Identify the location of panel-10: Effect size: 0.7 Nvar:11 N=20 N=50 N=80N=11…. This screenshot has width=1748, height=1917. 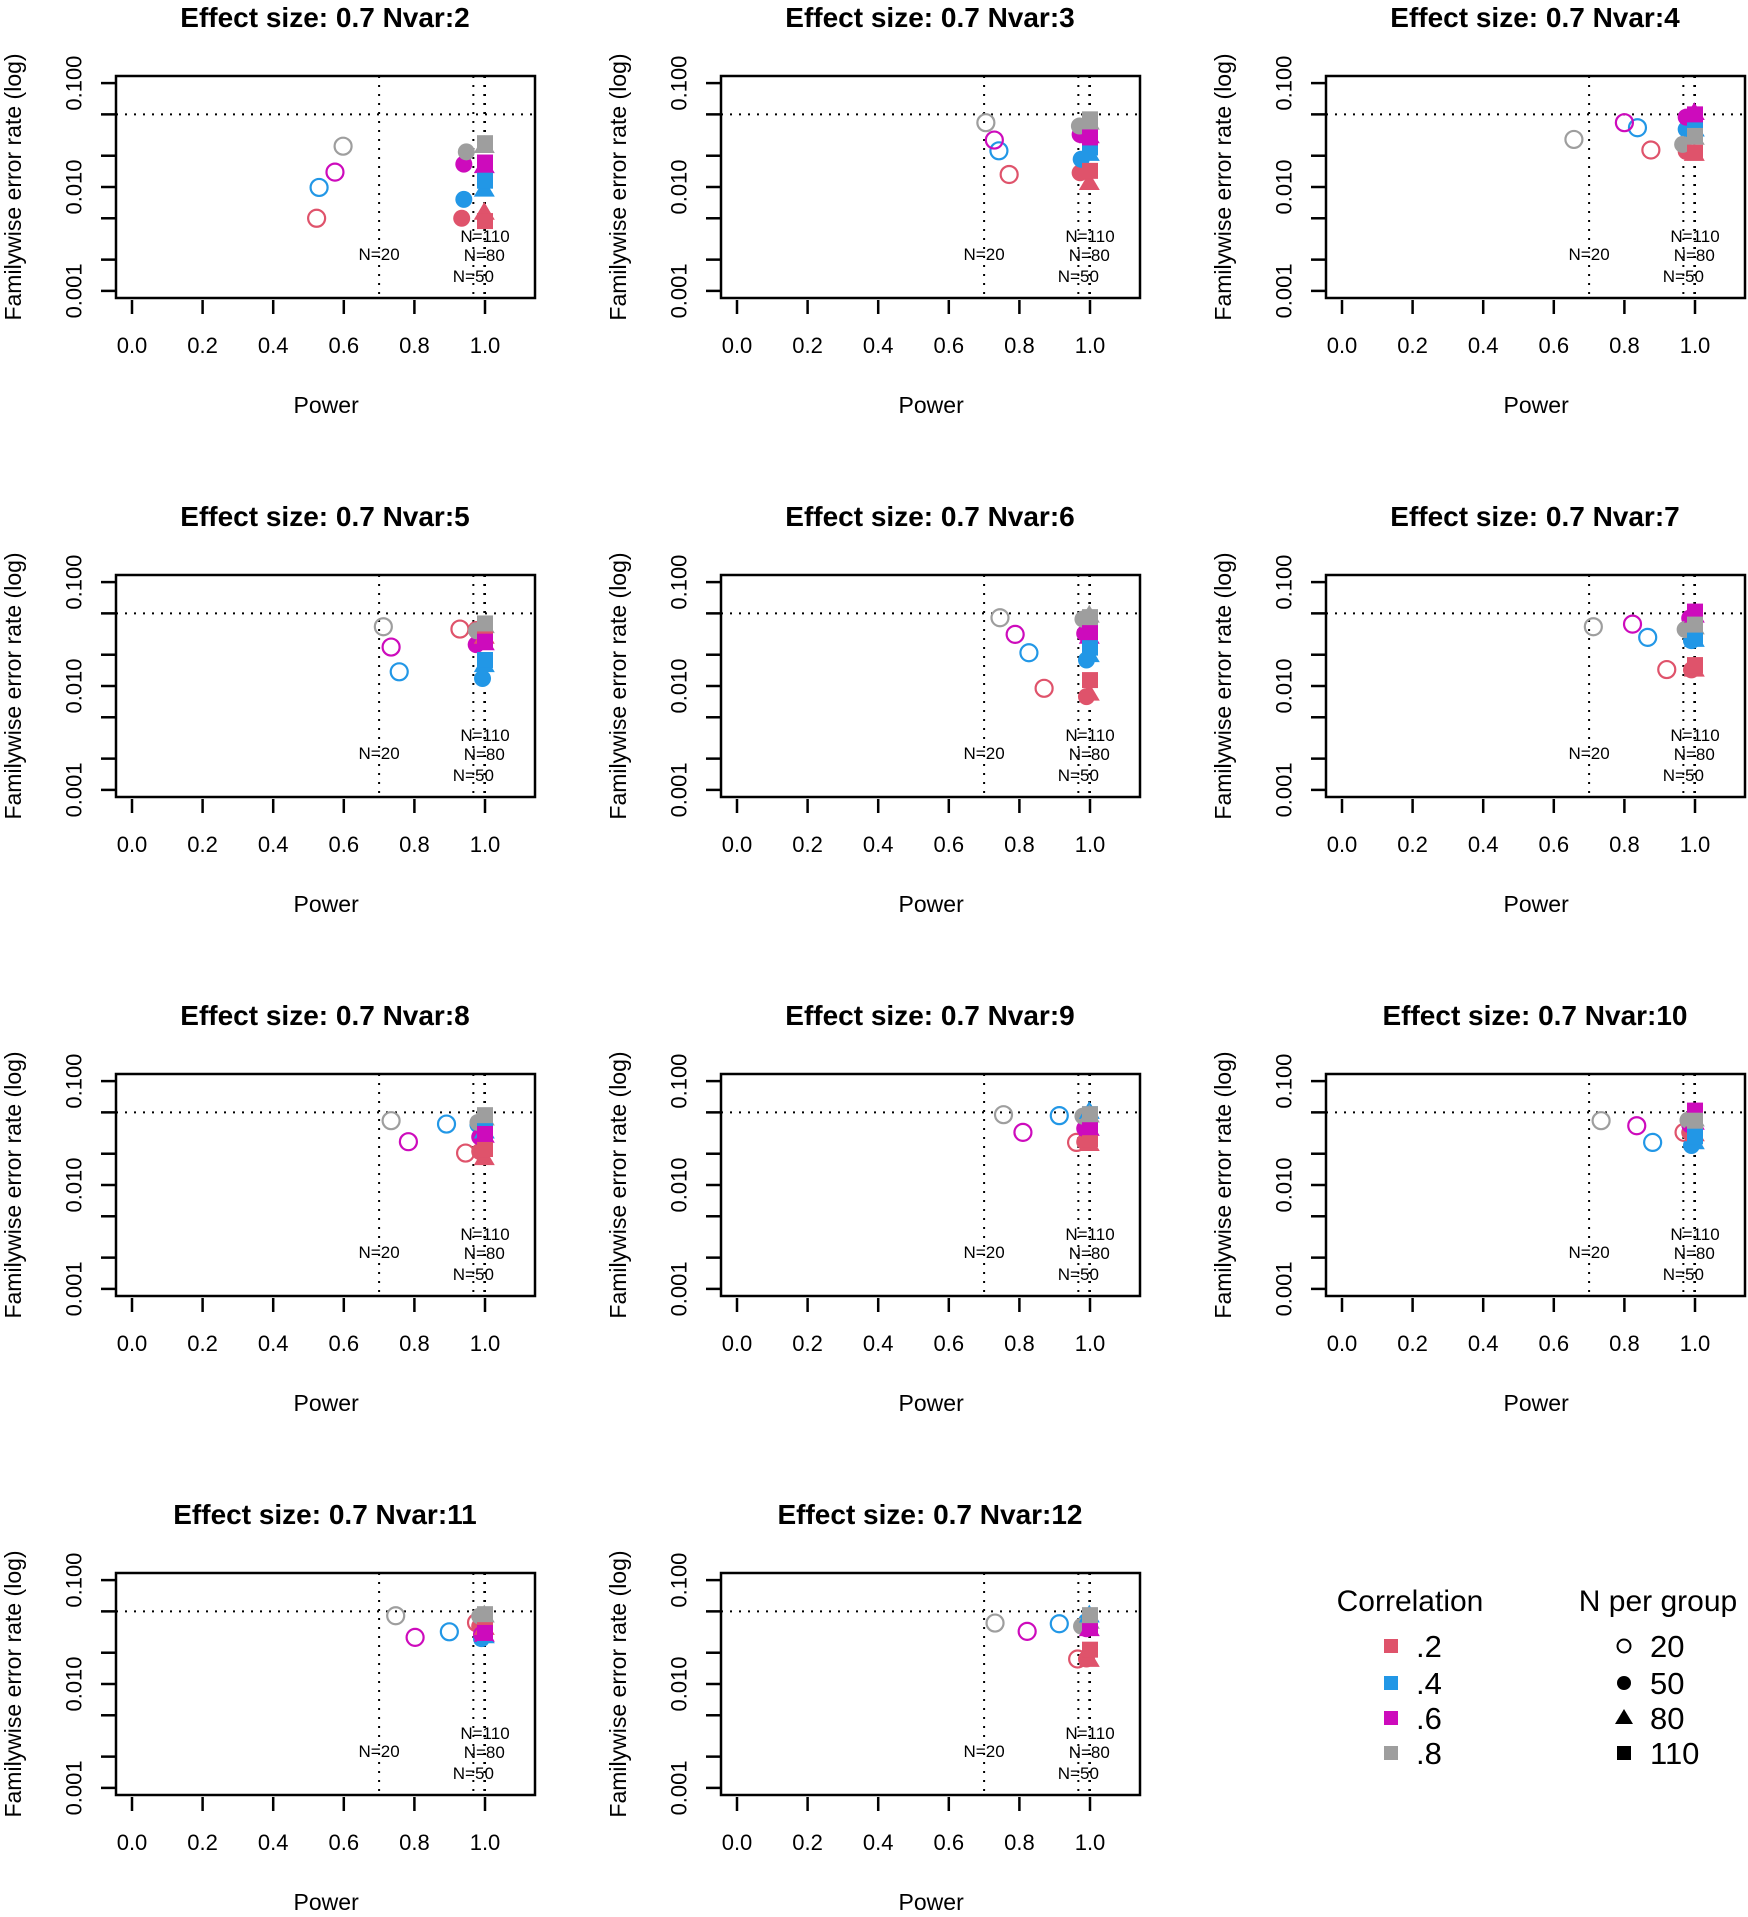
(268, 1707).